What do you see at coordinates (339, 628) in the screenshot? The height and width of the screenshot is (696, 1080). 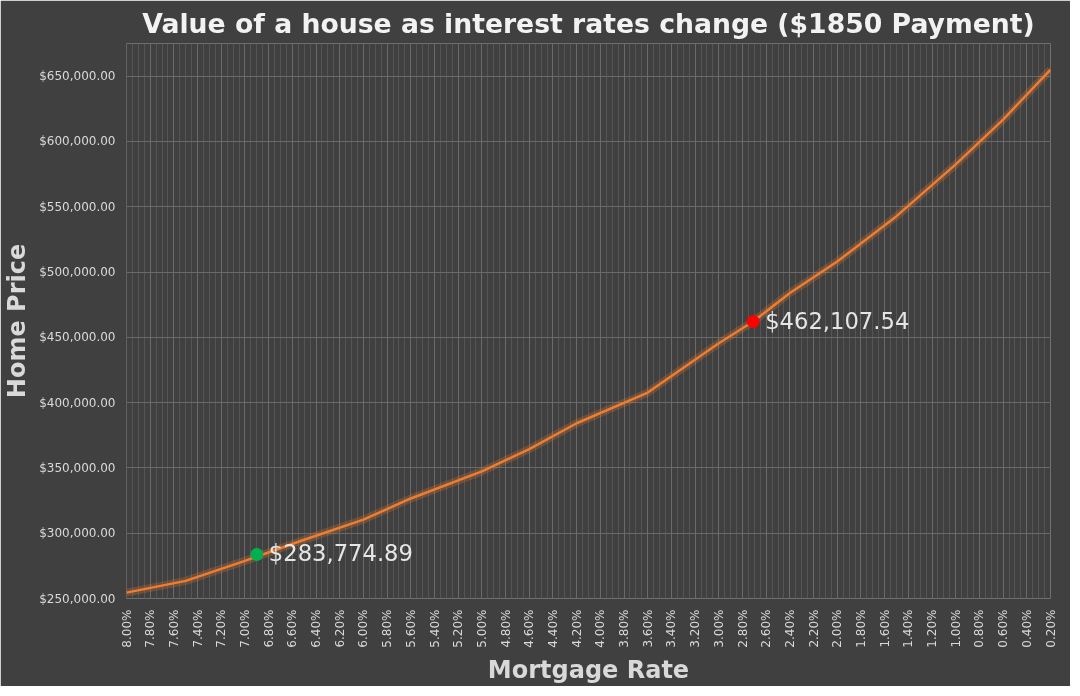 I see `x-tick-label: 6.20%` at bounding box center [339, 628].